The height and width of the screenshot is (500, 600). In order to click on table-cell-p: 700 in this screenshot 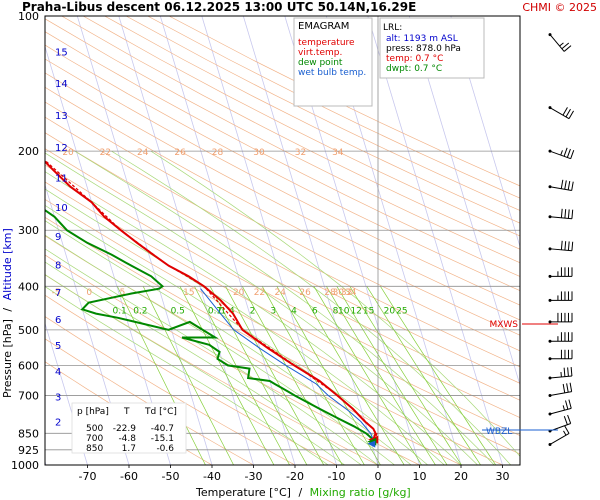, I will do `click(94, 439)`.